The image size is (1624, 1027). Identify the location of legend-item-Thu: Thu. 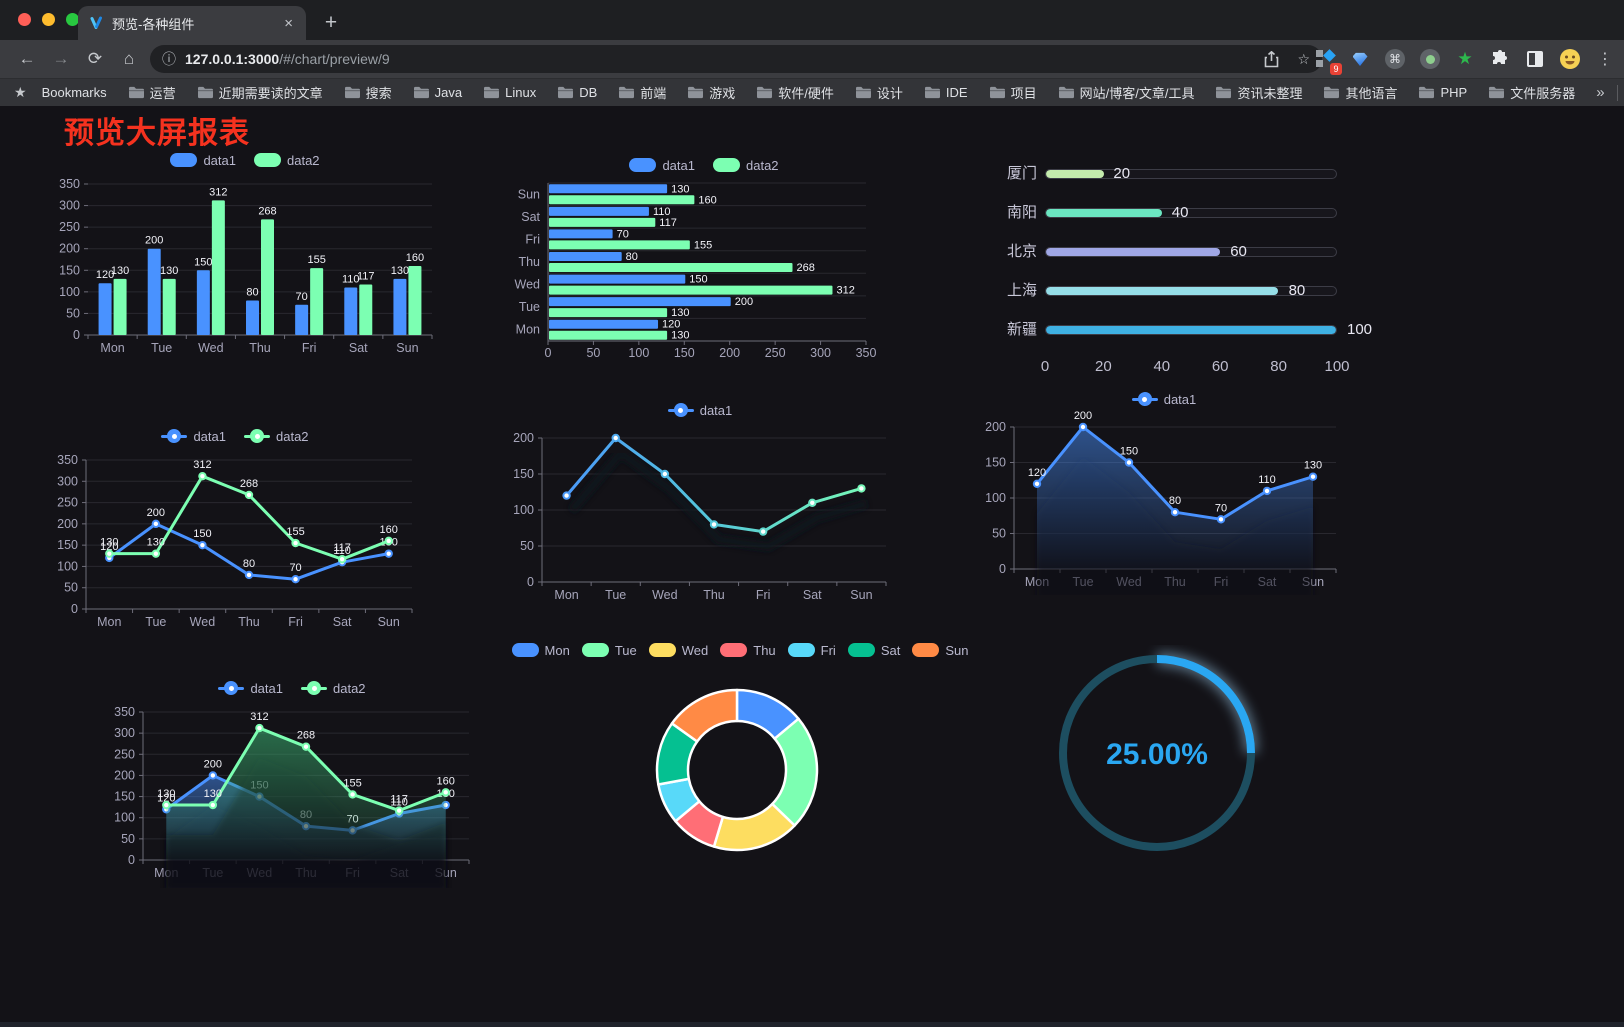
(748, 650).